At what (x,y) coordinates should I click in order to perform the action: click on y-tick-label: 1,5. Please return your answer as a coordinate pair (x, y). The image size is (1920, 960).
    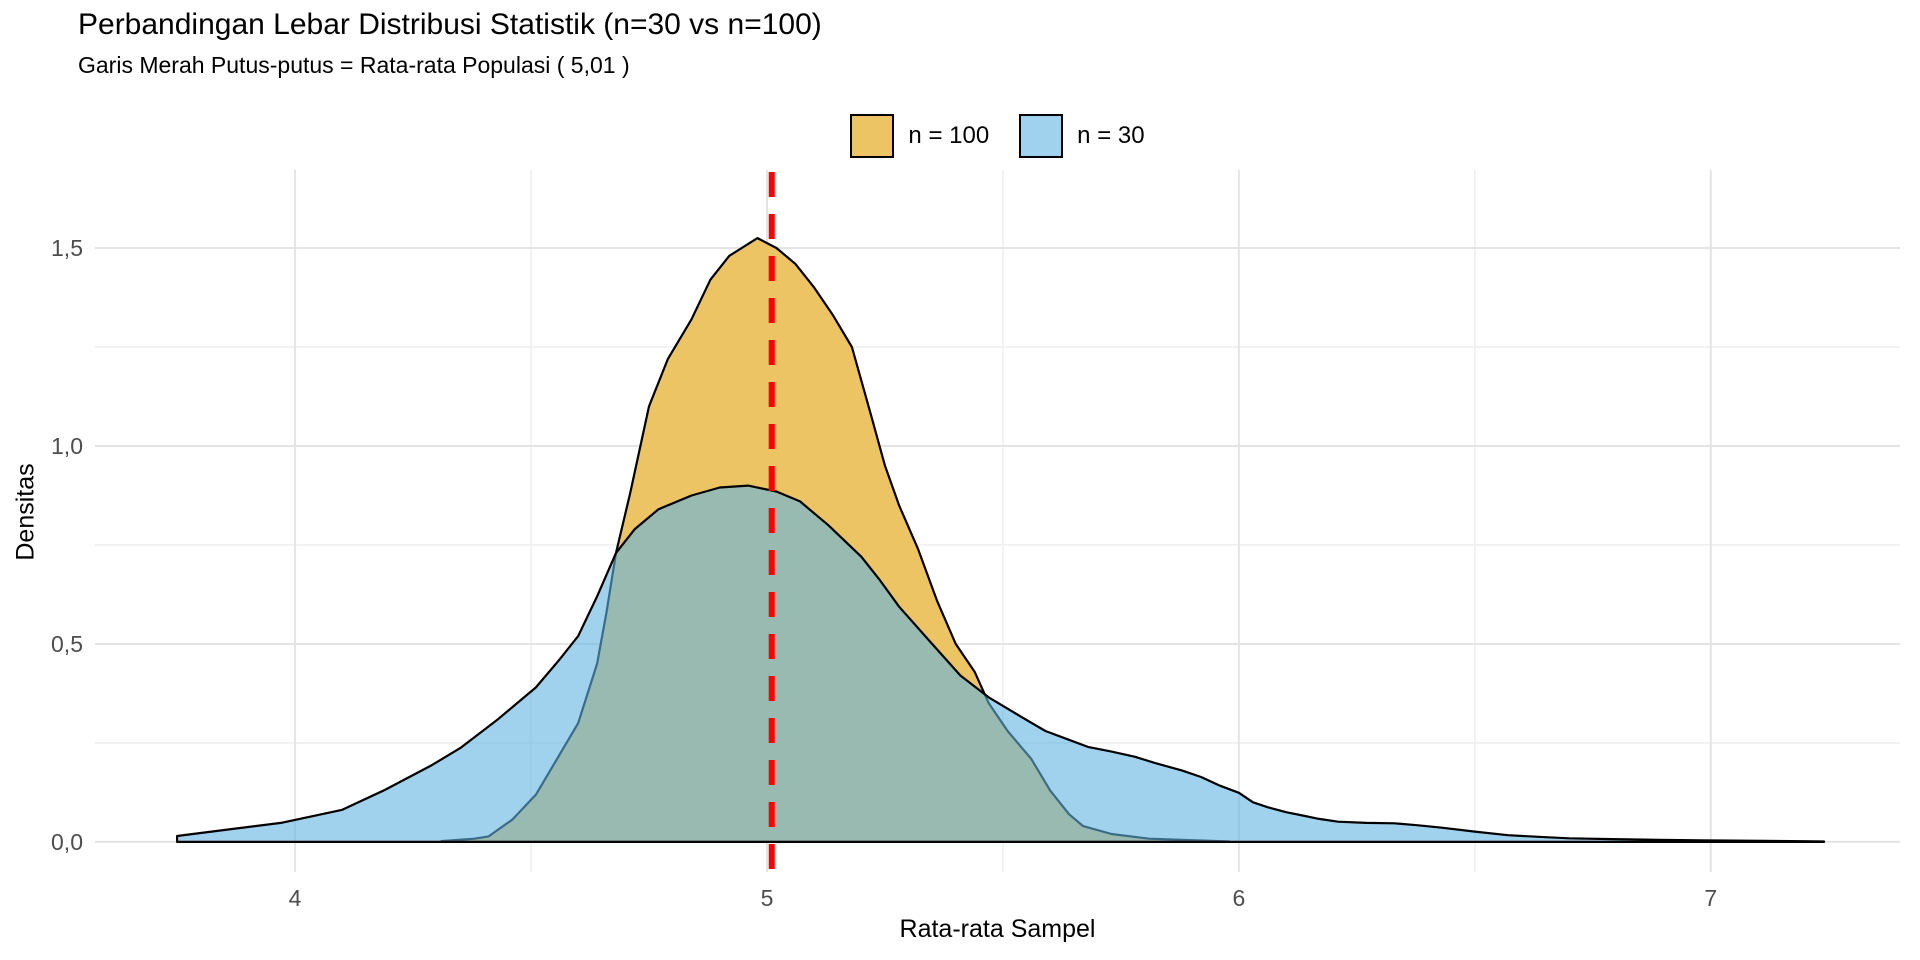
    Looking at the image, I should click on (67, 248).